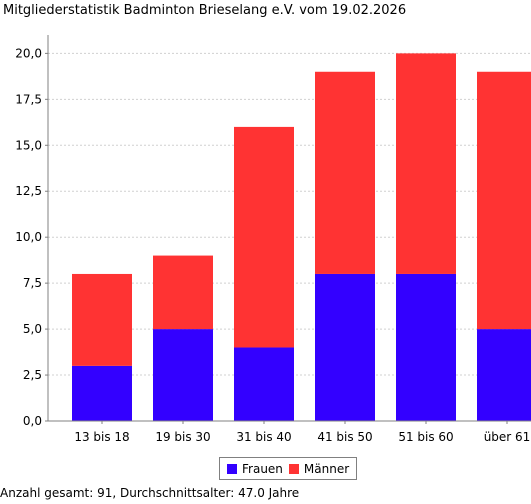 Image resolution: width=531 pixels, height=504 pixels. I want to click on y-tick-label: 15,0, so click(28, 145).